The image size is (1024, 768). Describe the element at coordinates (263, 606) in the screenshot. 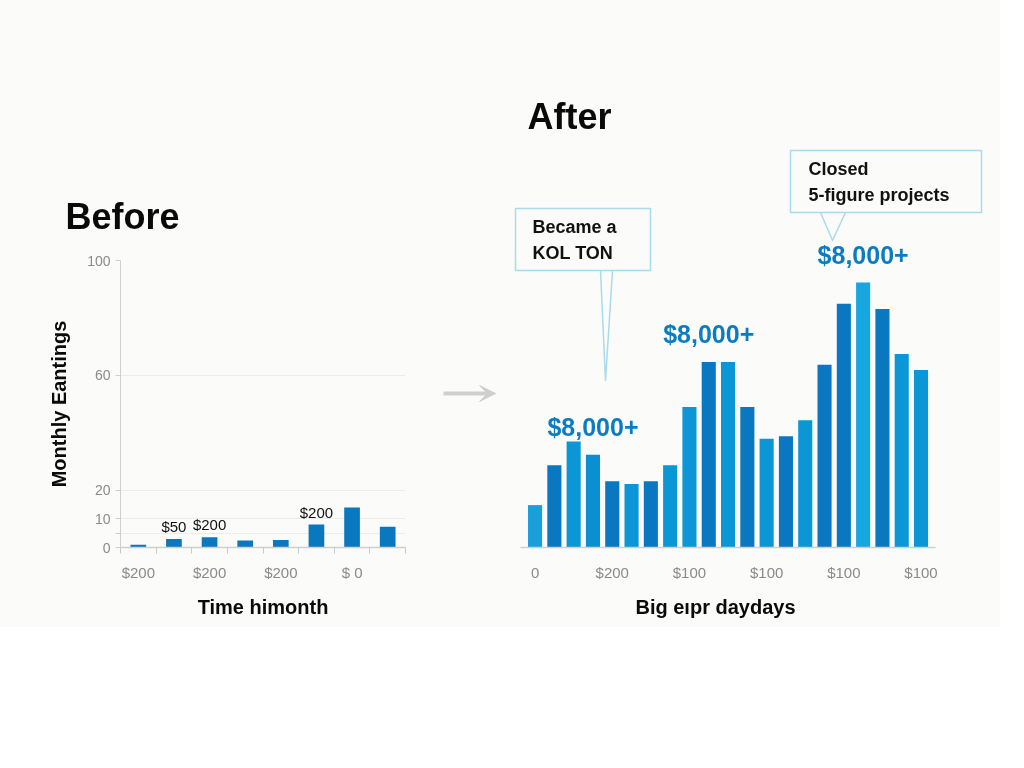

I see `x-axis-title: Time himonth` at that location.